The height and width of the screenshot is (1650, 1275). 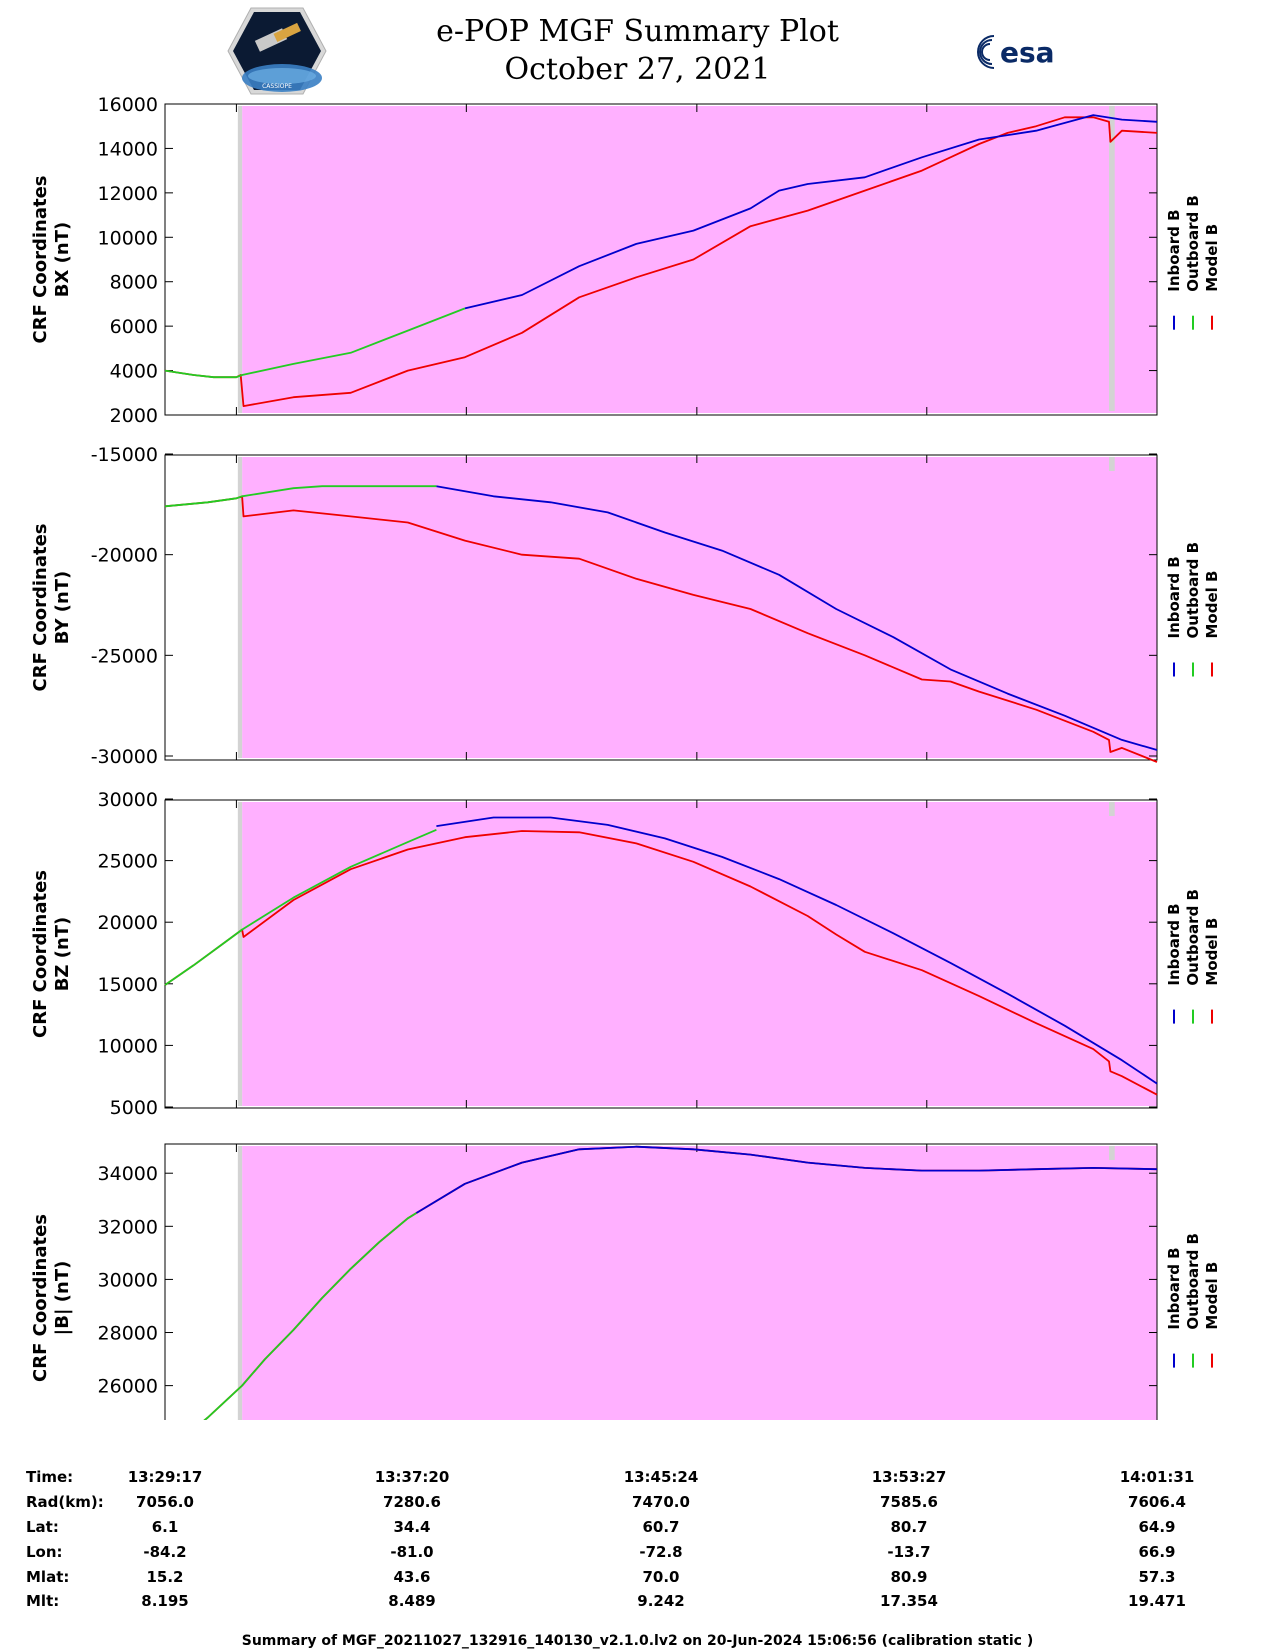 I want to click on y-tick-label: 28000, so click(x=128, y=1334).